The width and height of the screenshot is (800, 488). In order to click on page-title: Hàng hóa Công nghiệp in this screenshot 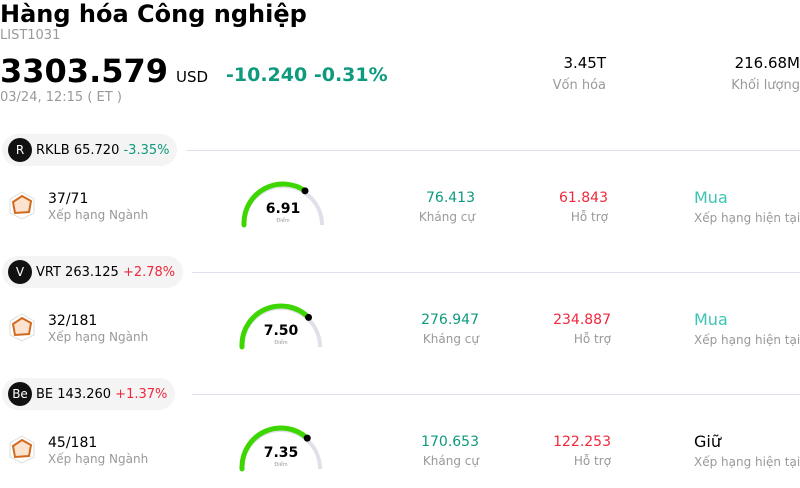, I will do `click(153, 14)`.